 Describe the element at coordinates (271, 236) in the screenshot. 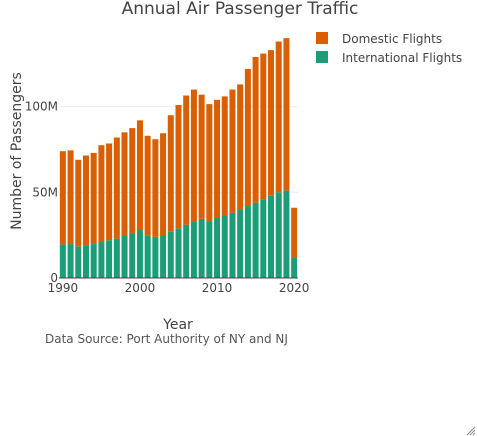

I see `bar-international-flights-2017` at that location.